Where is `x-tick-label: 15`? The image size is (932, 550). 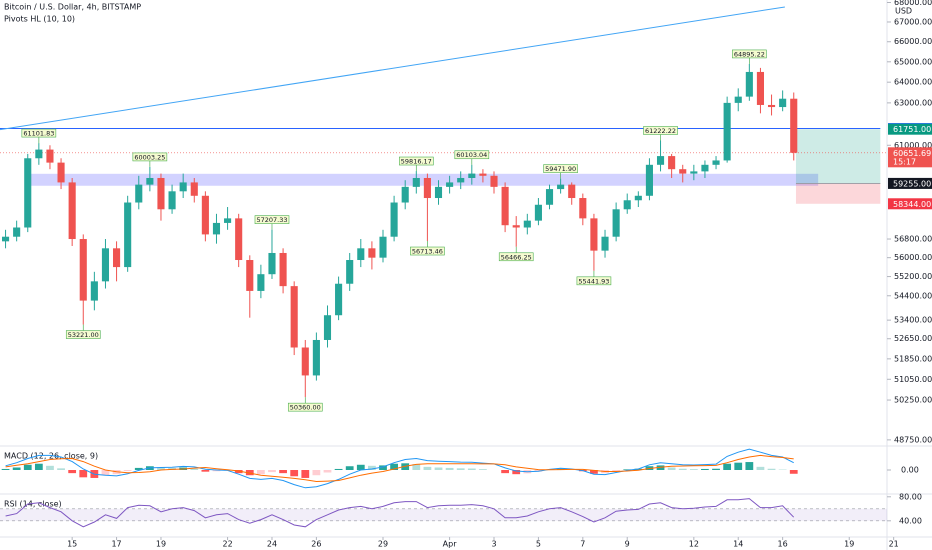
x-tick-label: 15 is located at coordinates (72, 544).